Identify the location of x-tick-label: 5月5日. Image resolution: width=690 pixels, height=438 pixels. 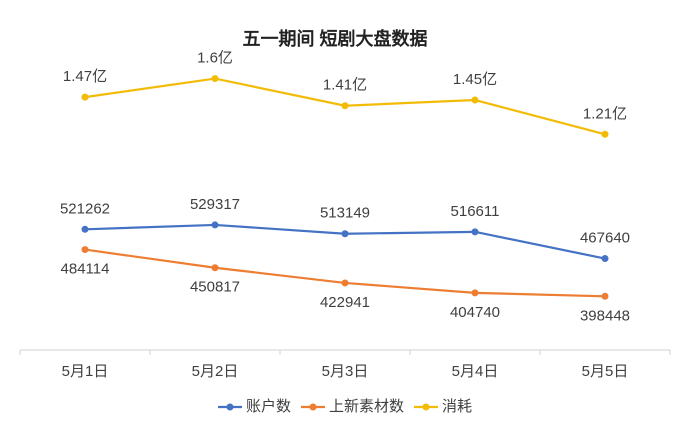
(605, 371).